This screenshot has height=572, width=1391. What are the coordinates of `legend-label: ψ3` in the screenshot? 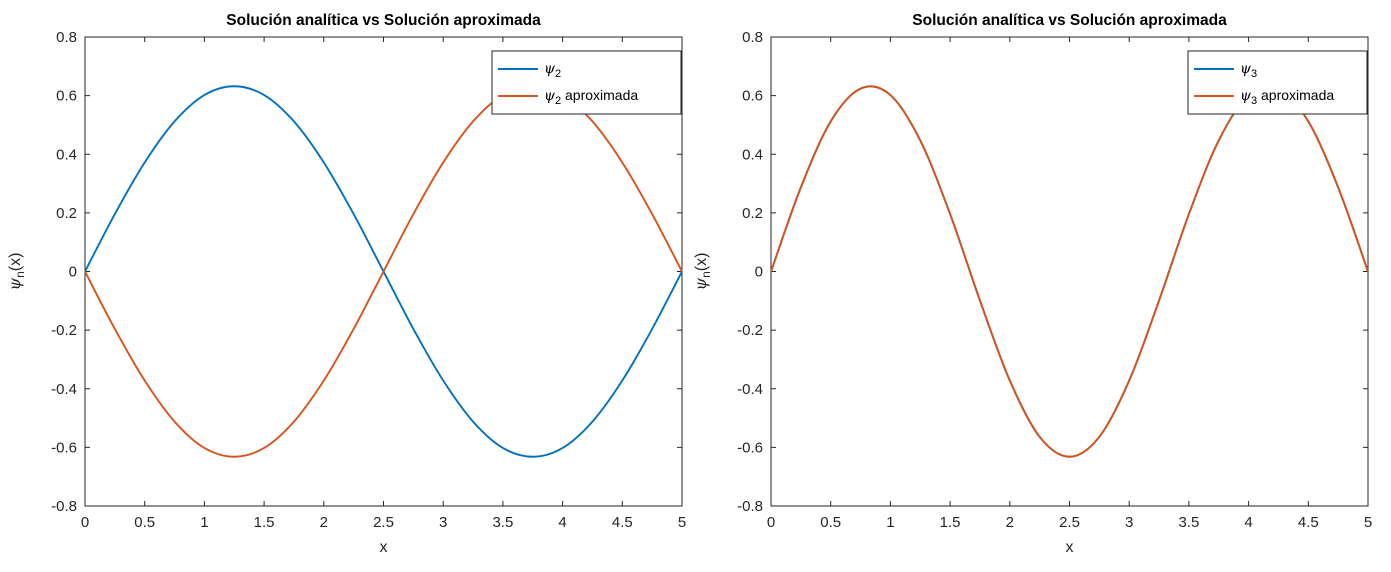 It's located at (1248, 70).